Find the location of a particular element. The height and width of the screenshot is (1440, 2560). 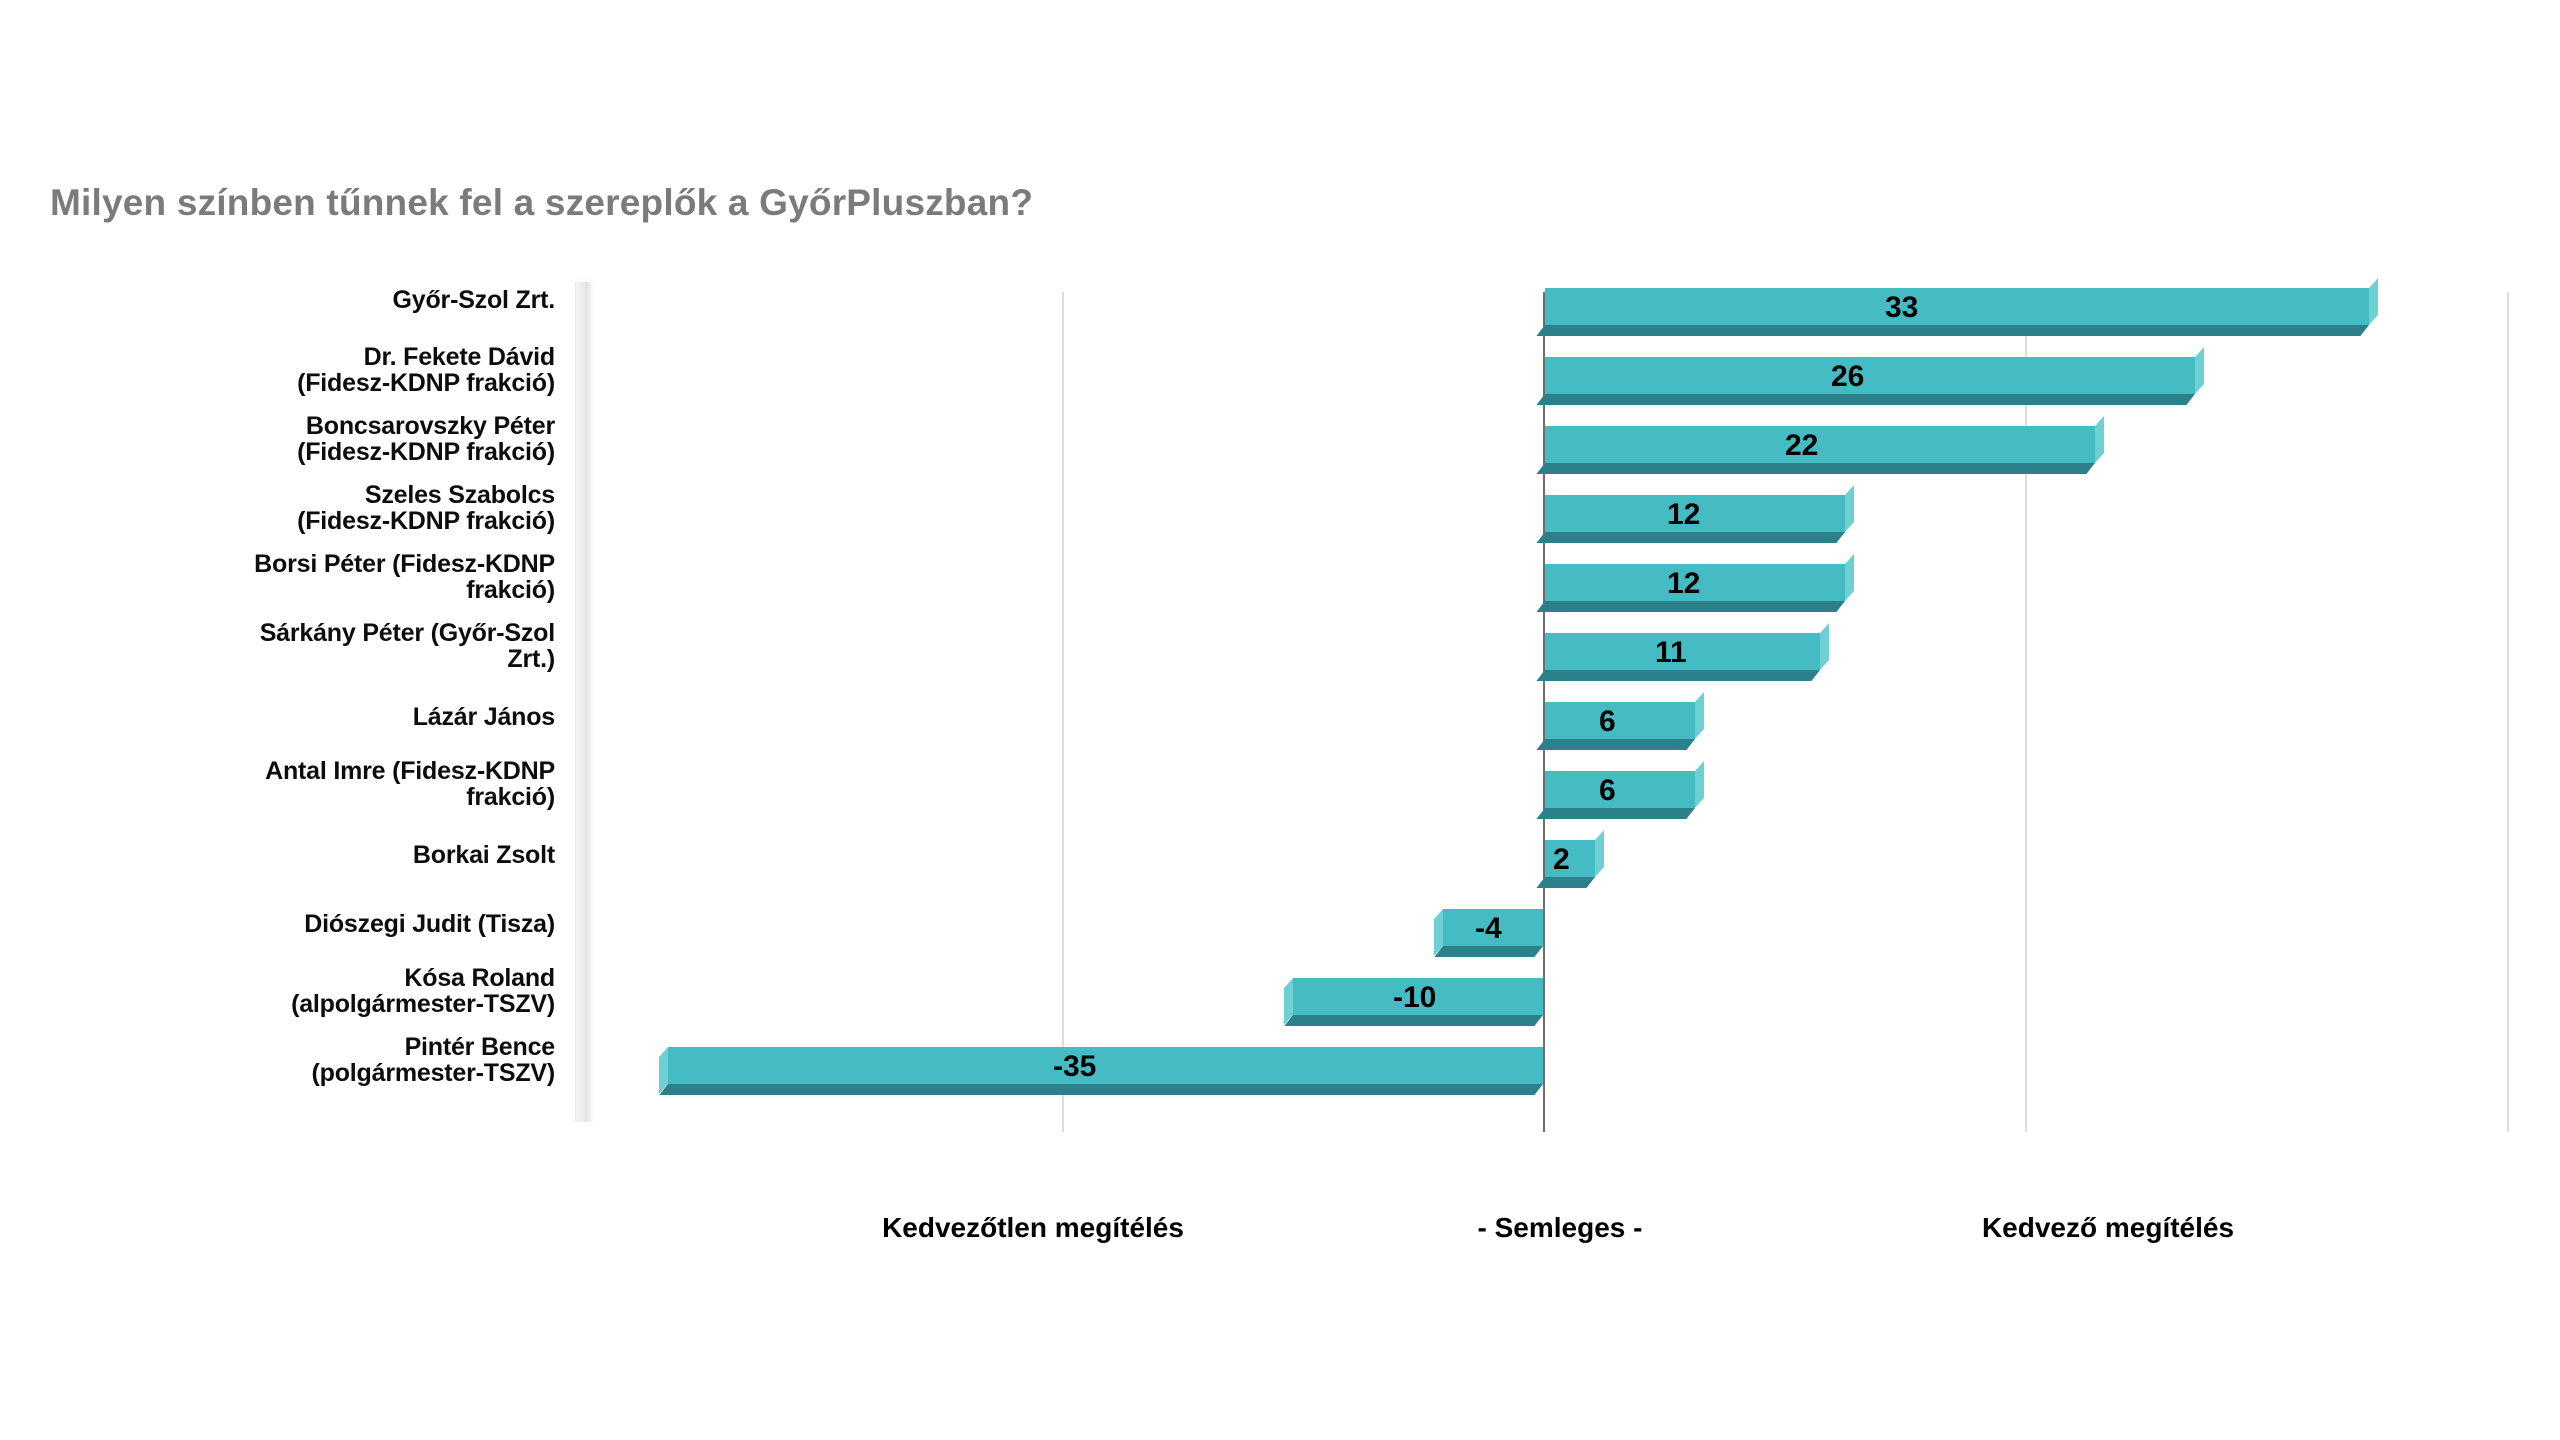

category-label-pinter-bence: Pintér Bence (polgármester-TSZV) is located at coordinates (433, 1060).